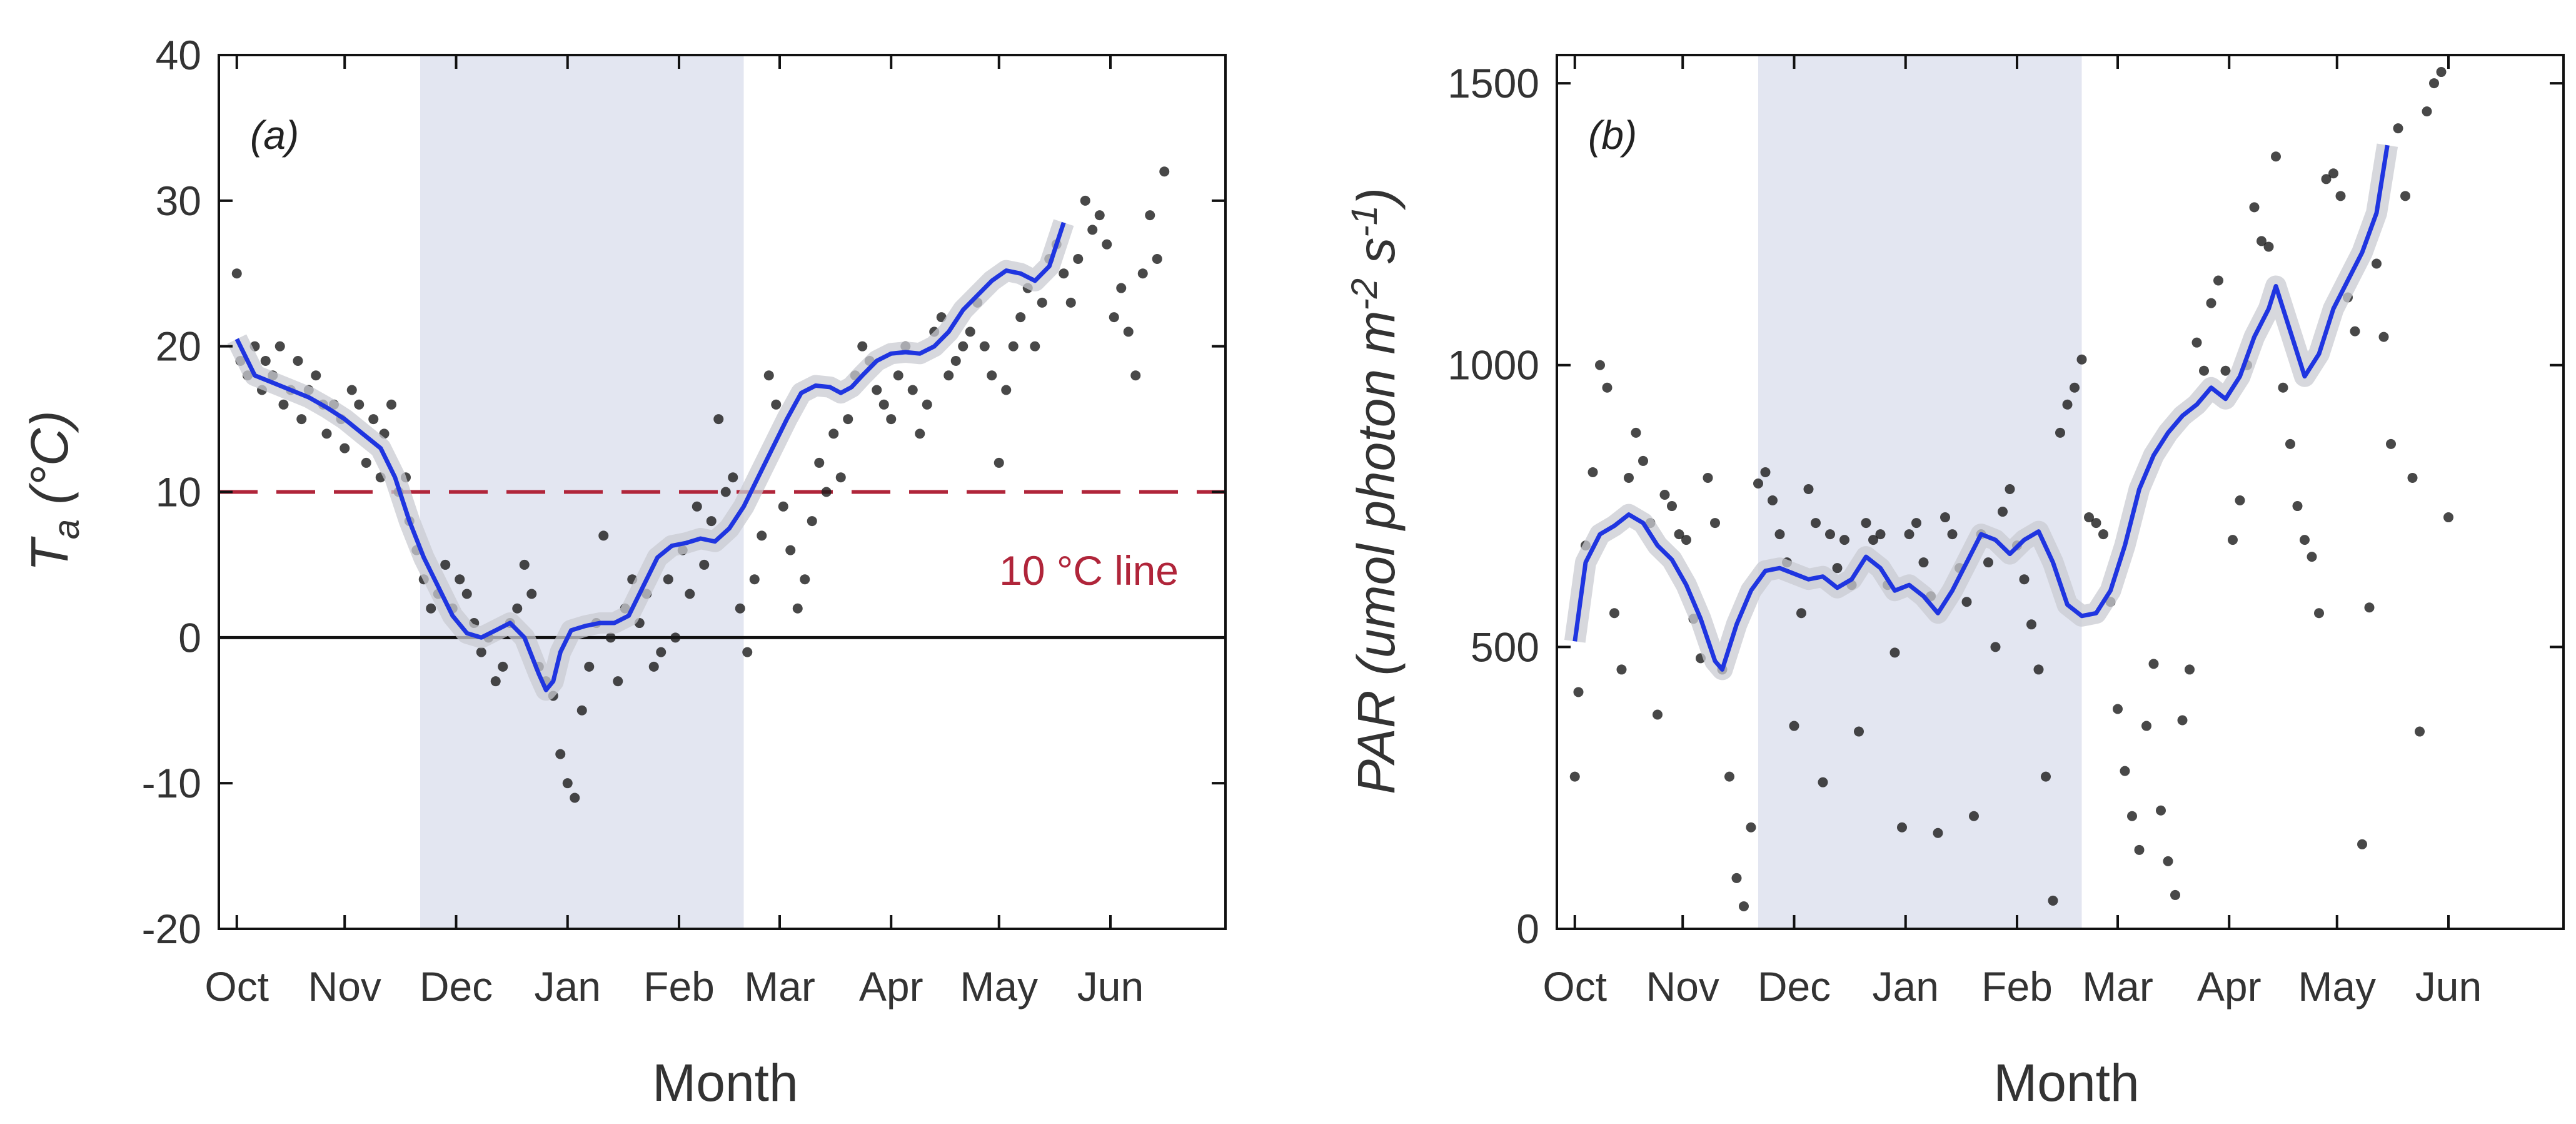 The width and height of the screenshot is (2576, 1124). I want to click on panel-a-y-axis-title-subscript: a, so click(66, 529).